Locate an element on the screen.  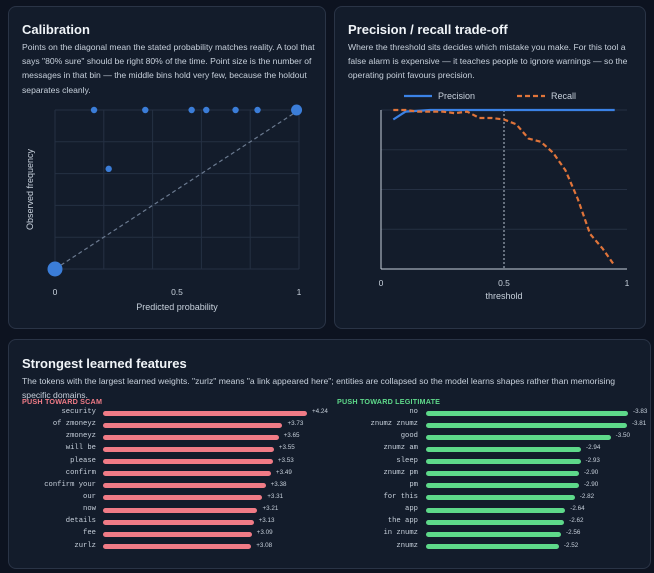
feature-weight-value: -2.62 is located at coordinates (576, 521).